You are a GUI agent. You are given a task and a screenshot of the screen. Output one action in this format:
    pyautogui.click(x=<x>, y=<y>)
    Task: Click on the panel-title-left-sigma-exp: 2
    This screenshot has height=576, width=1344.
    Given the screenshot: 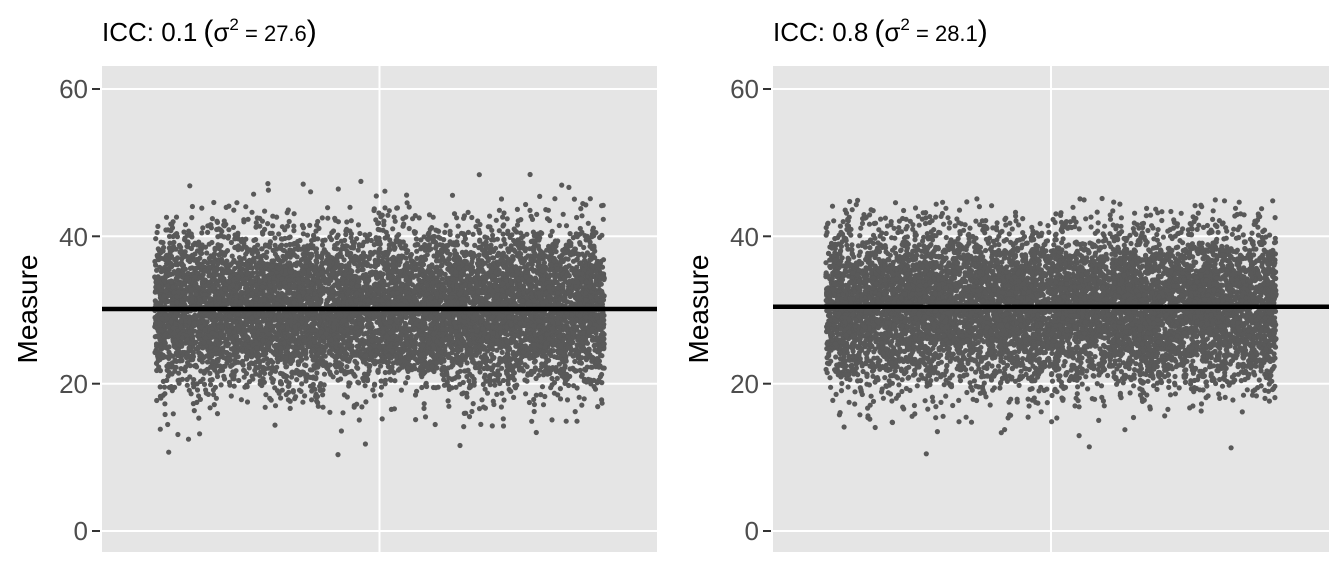 What is the action you would take?
    pyautogui.click(x=233, y=24)
    